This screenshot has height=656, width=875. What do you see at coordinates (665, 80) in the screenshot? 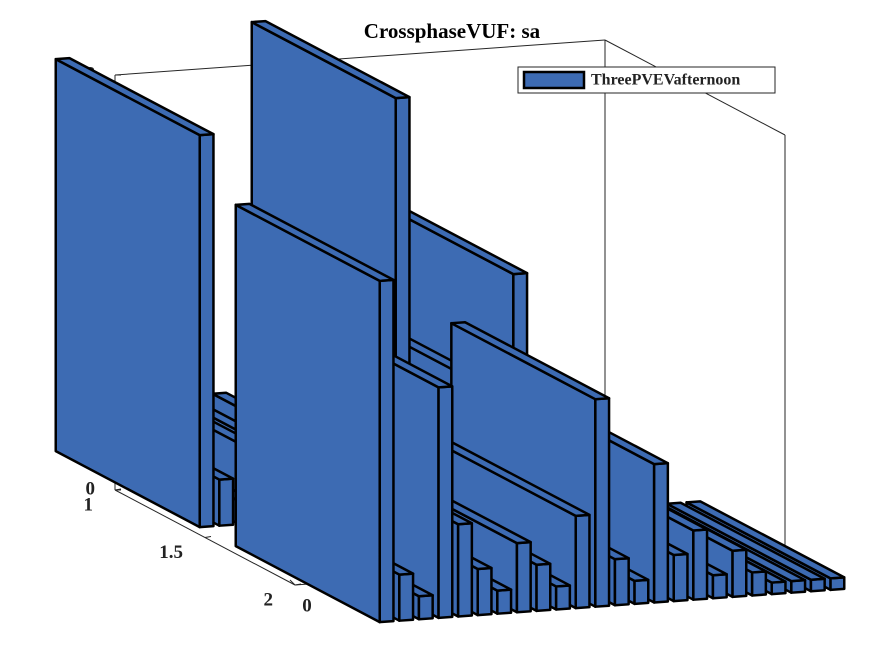
I see `legend-label: ThreePVEVafternoon` at bounding box center [665, 80].